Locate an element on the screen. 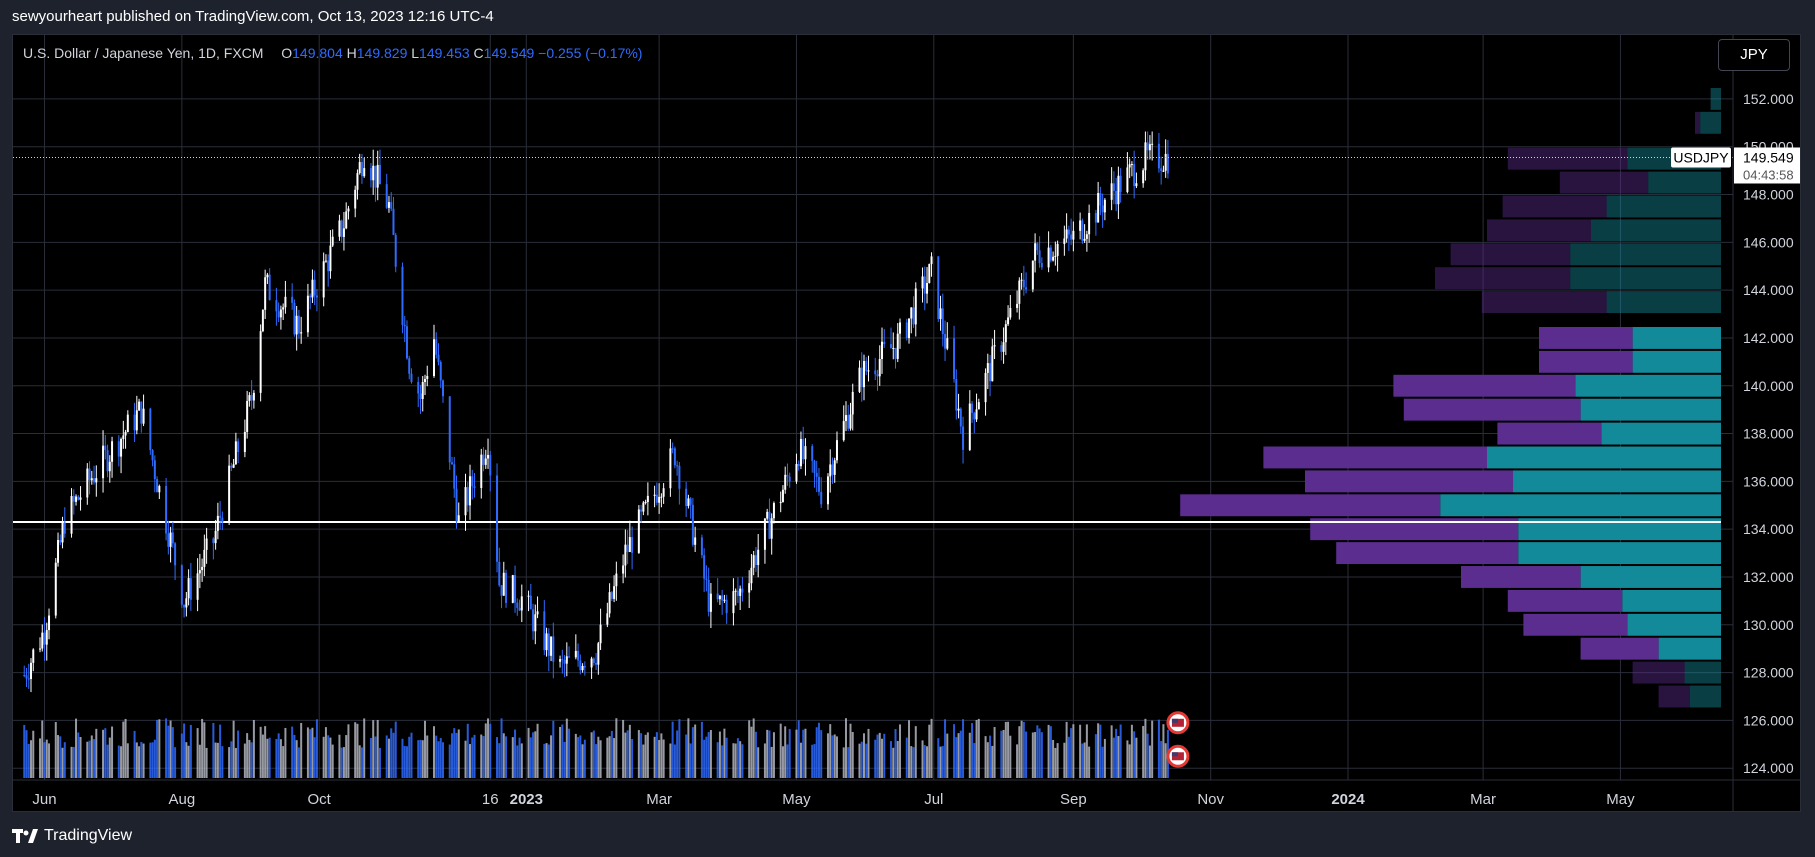  y-tick-label: 130.000 is located at coordinates (1768, 625).